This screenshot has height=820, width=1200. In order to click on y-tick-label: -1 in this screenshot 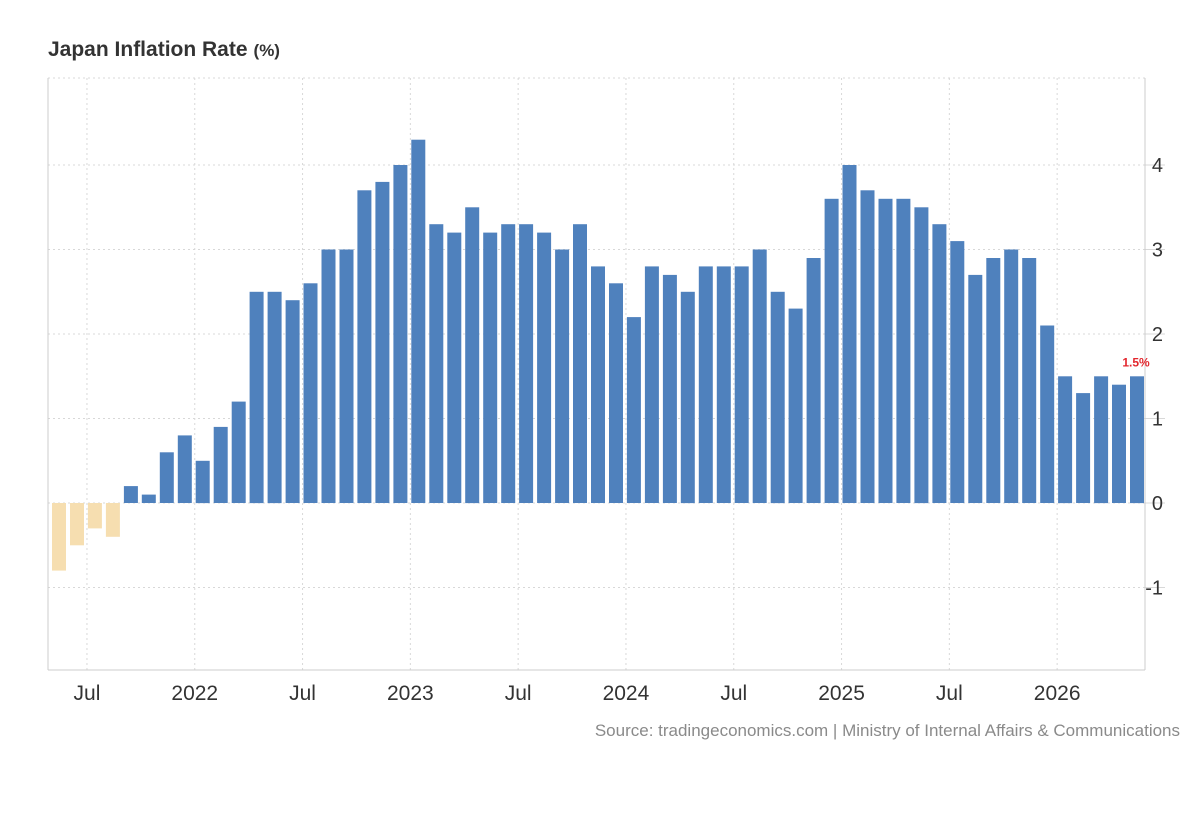, I will do `click(1154, 589)`.